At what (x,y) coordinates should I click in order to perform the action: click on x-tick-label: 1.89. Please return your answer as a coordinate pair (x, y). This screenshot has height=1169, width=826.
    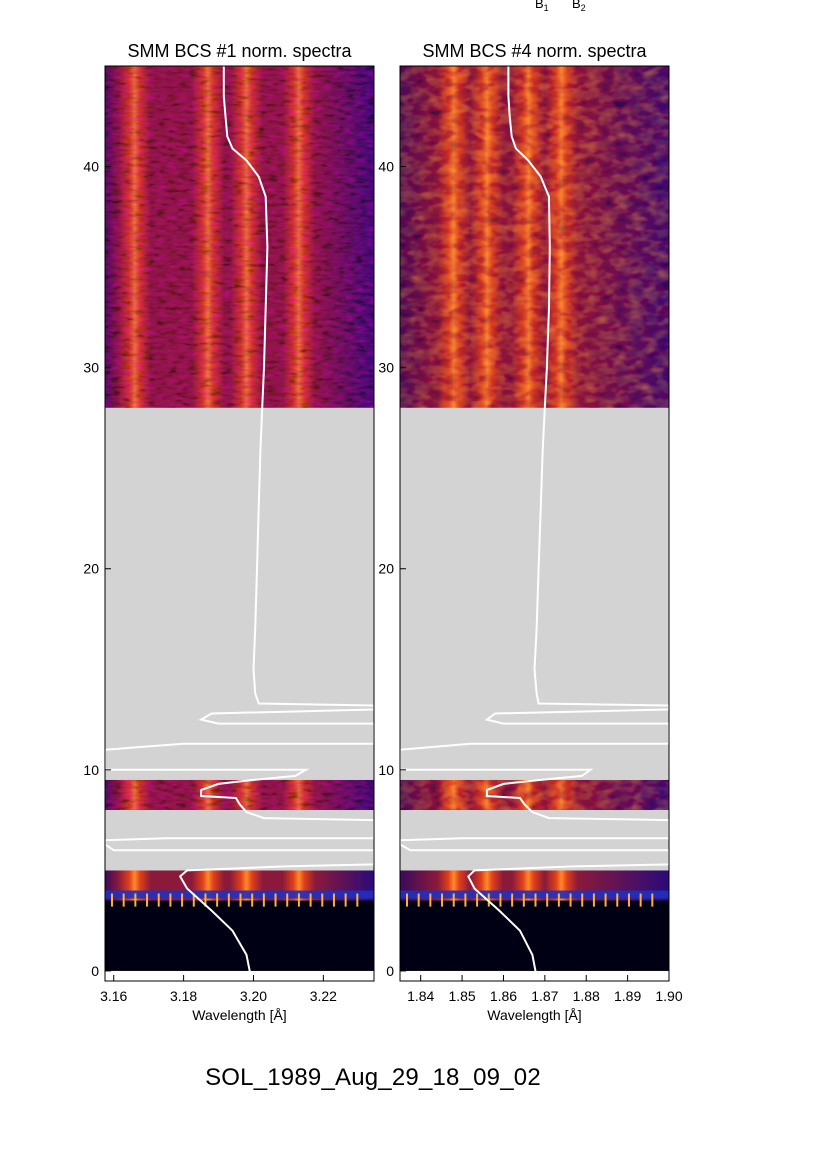
    Looking at the image, I should click on (627, 996).